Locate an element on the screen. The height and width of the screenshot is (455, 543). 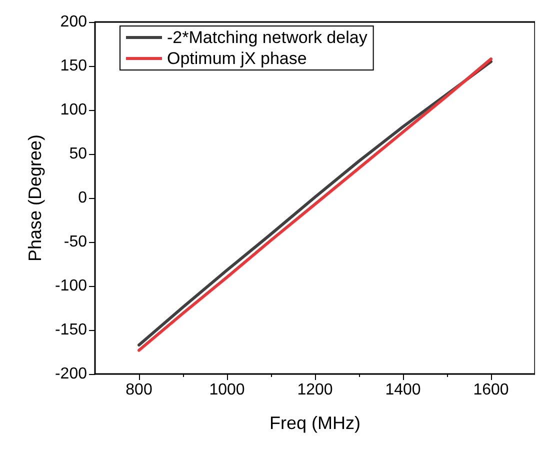
y-tick-label: 100 is located at coordinates (74, 110).